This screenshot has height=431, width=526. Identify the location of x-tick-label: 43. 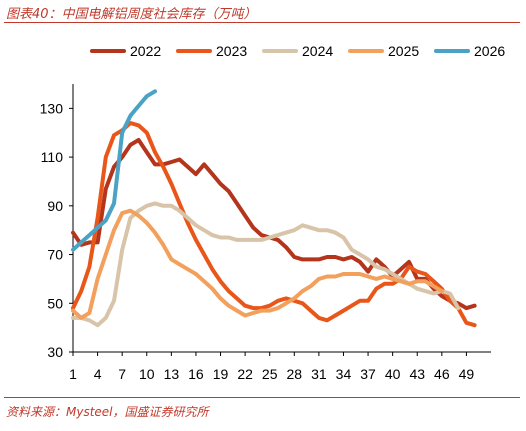
(417, 374).